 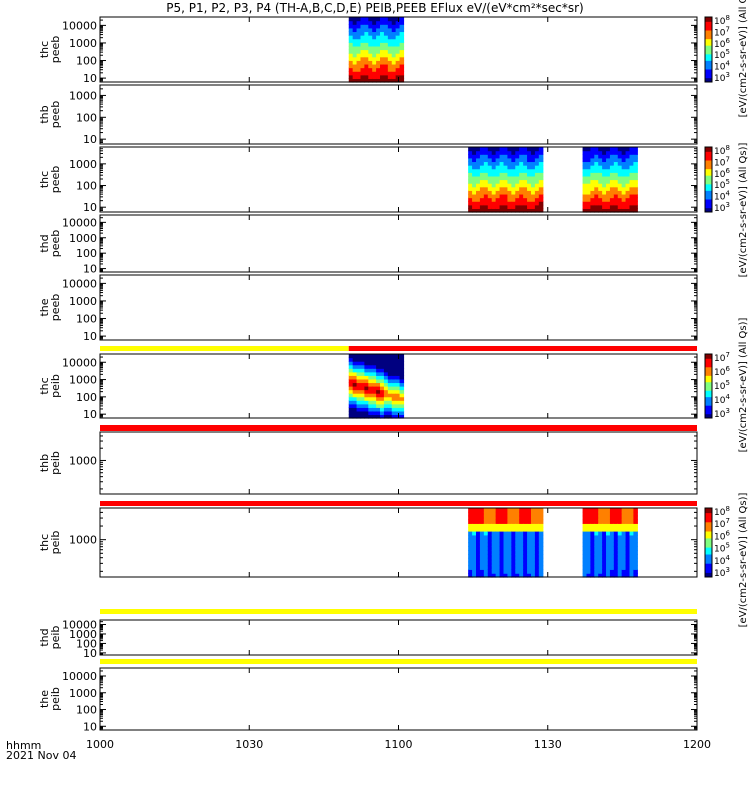 I want to click on colorbar-tick-label: 10⁸, so click(x=722, y=150).